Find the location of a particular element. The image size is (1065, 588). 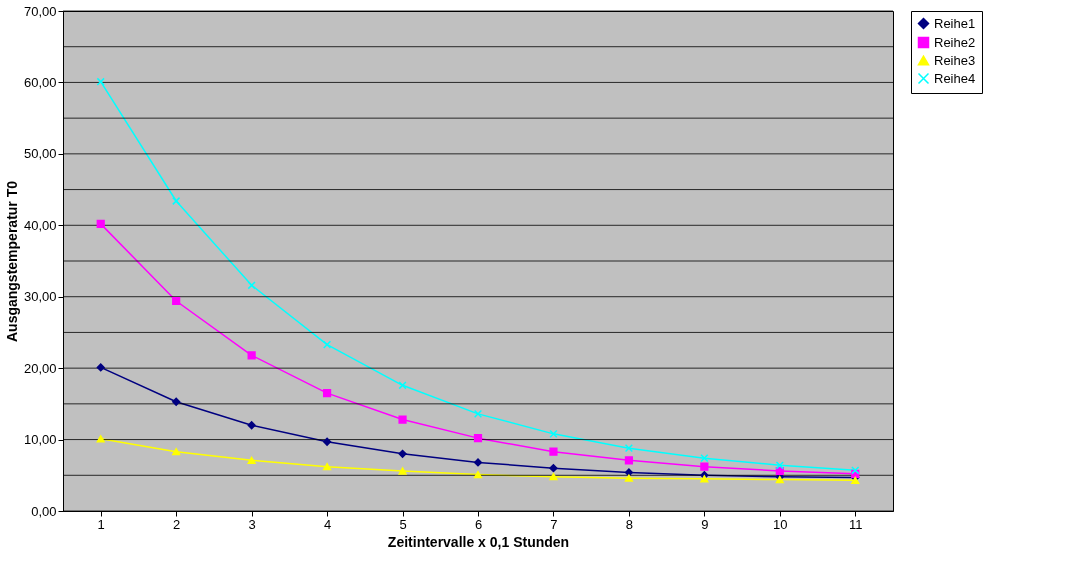

x-tick-label: 2 is located at coordinates (177, 524).